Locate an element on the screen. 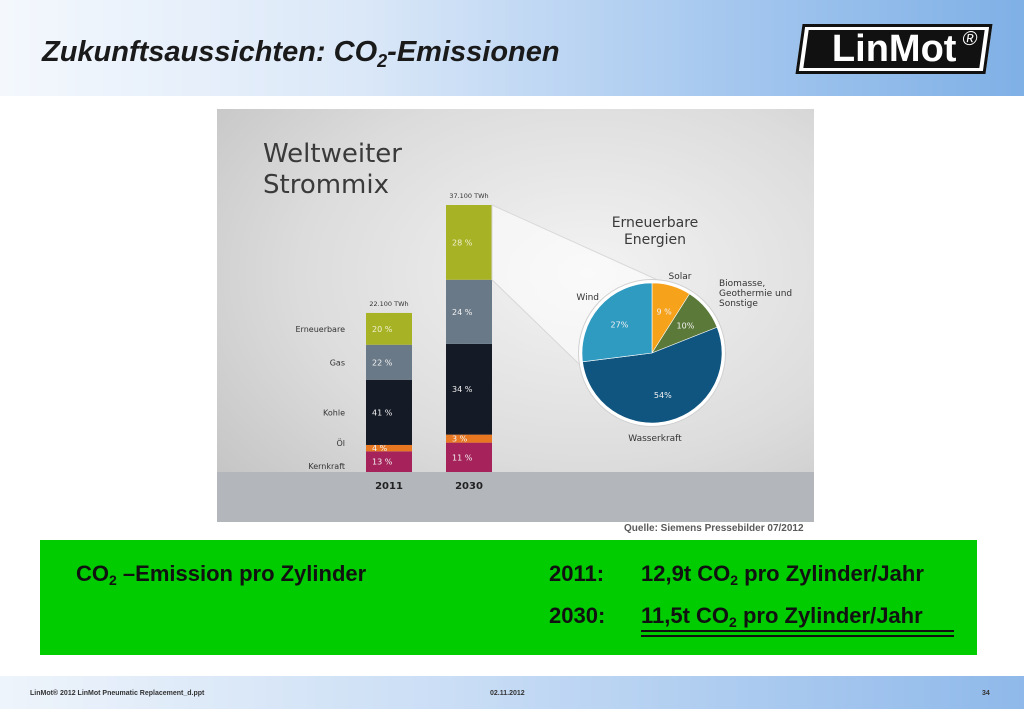 The height and width of the screenshot is (709, 1024). bar-segment-kernkraft-2030 is located at coordinates (469, 457).